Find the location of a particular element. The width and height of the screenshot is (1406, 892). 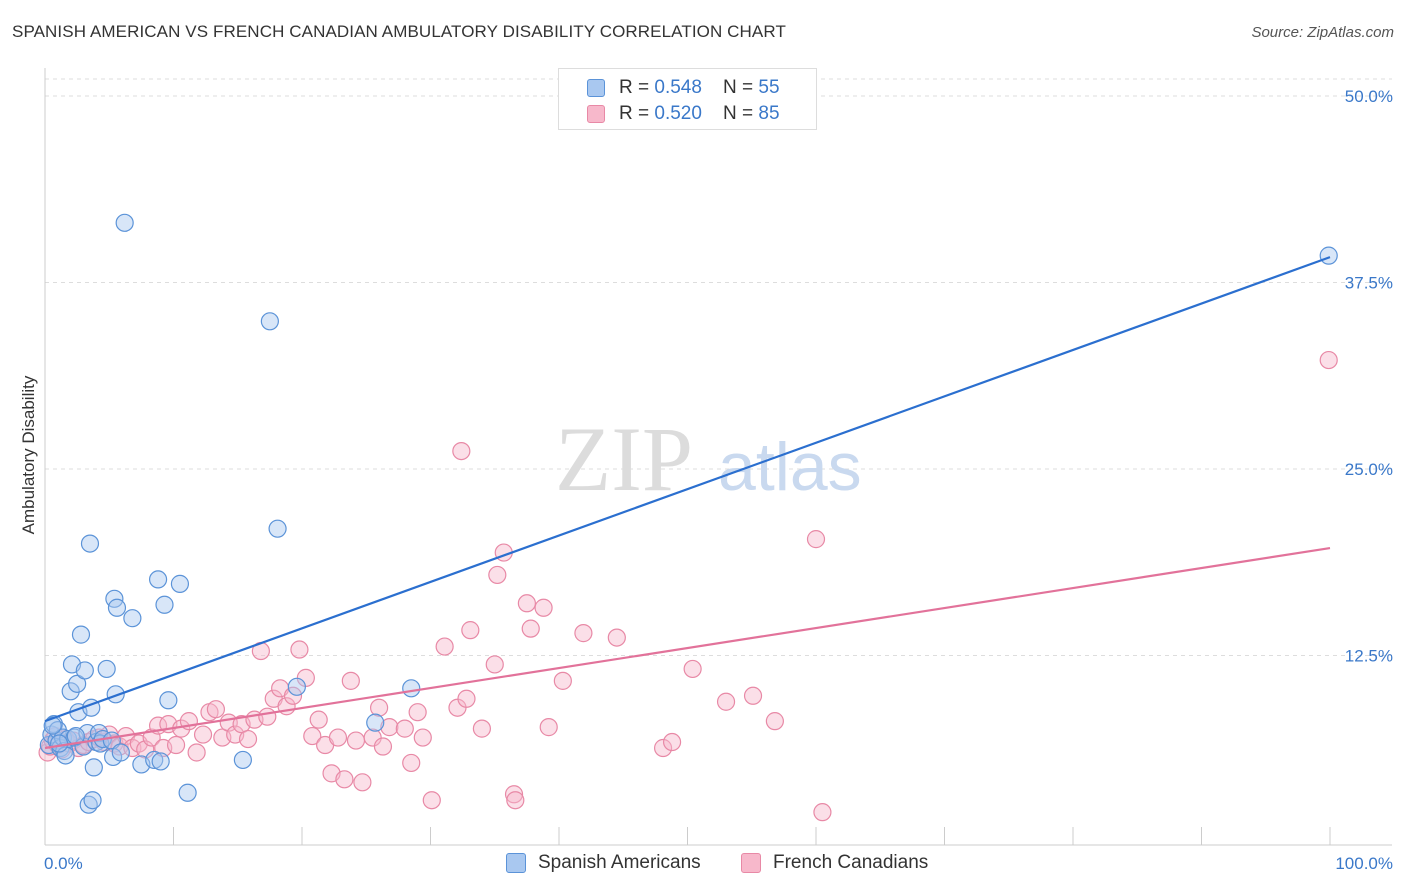

legend-n-label: N = is located at coordinates (741, 87).